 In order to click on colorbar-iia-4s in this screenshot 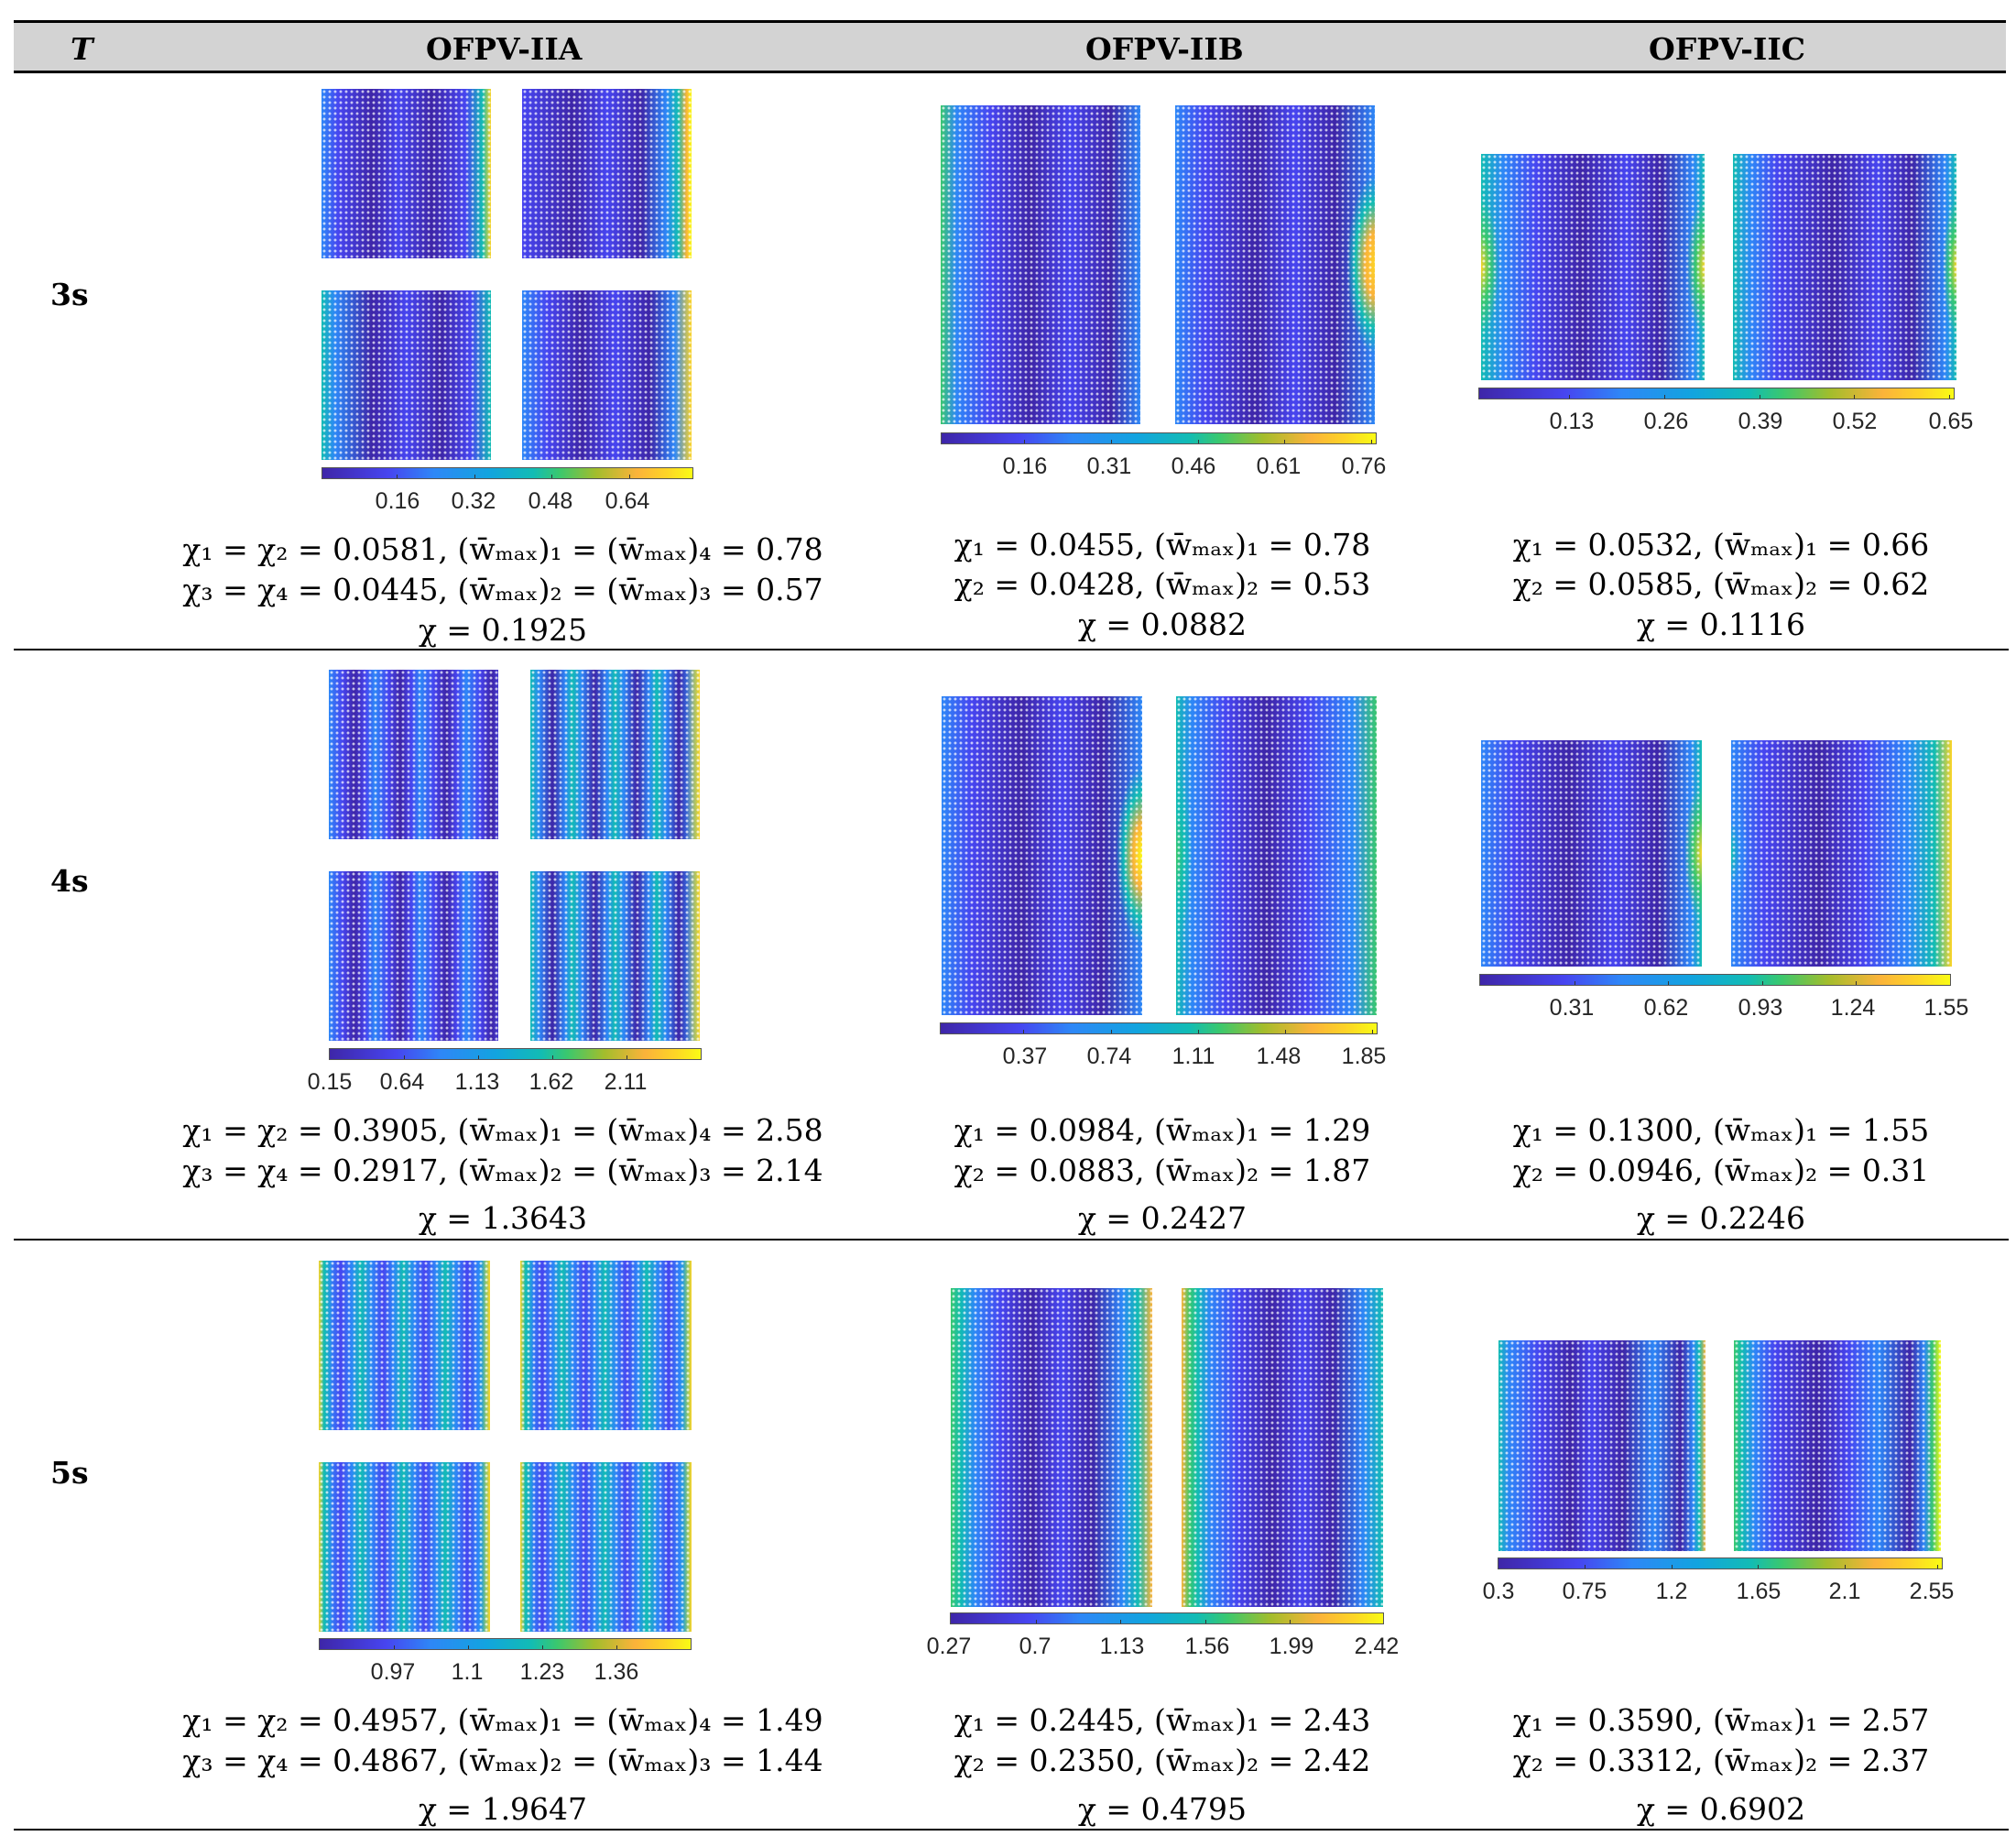, I will do `click(515, 1054)`.